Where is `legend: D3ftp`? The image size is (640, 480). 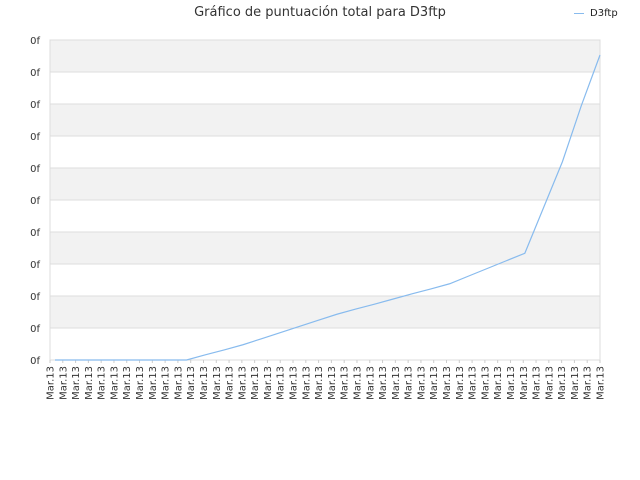 legend: D3ftp is located at coordinates (596, 13).